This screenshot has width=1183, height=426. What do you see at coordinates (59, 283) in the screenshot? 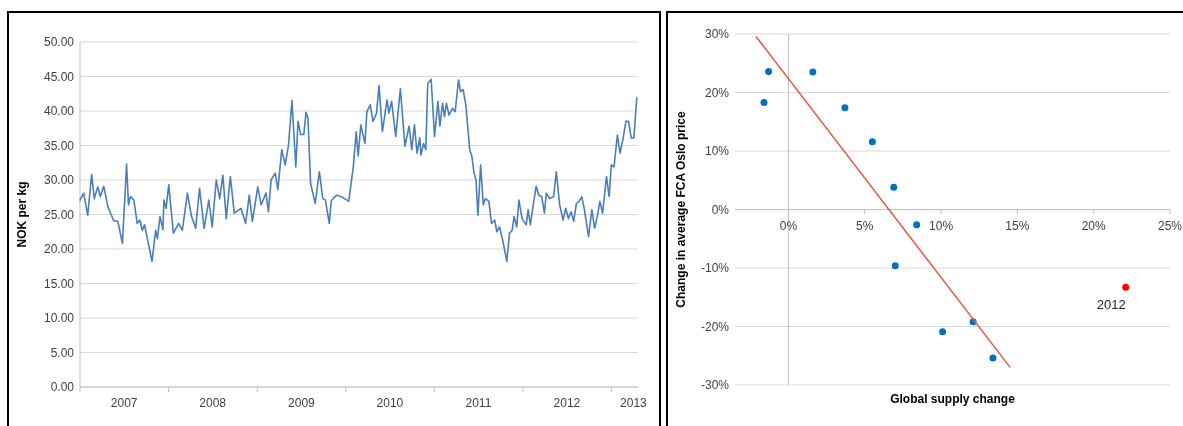
I see `y-tick-label: 15.00` at bounding box center [59, 283].